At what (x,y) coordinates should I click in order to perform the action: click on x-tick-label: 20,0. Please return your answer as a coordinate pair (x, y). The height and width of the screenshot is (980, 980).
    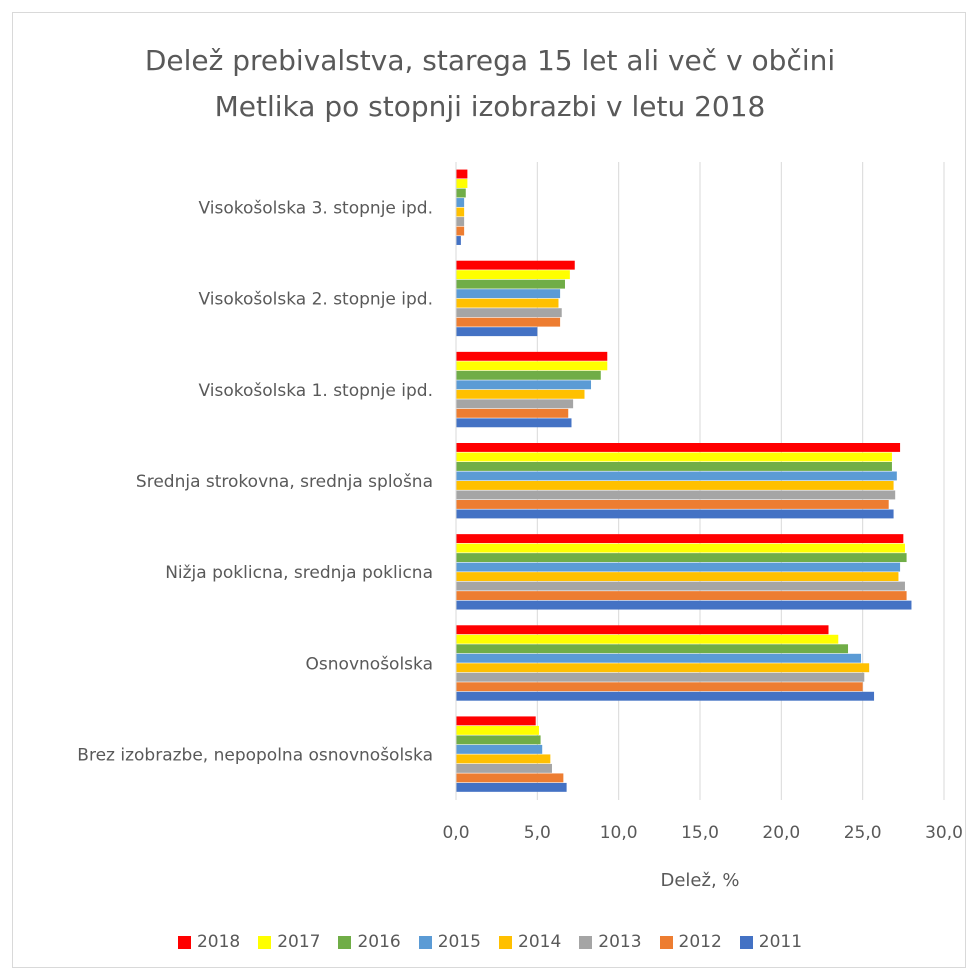
    Looking at the image, I should click on (781, 833).